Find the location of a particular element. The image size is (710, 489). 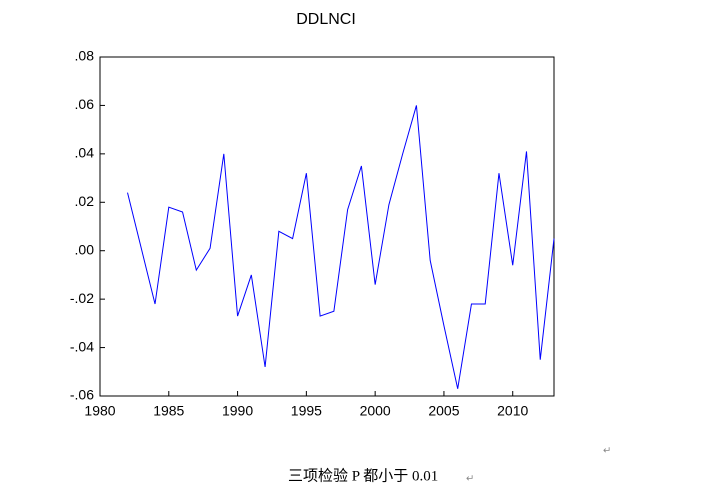

x-tick-label: 1980 is located at coordinates (99, 411).